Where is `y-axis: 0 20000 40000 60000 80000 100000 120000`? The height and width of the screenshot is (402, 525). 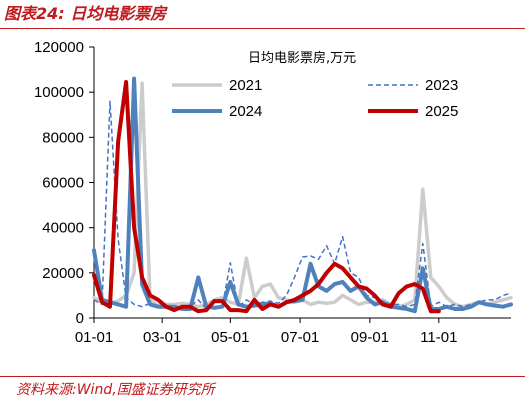 y-axis: 0 20000 40000 60000 80000 100000 120000 is located at coordinates (64, 183).